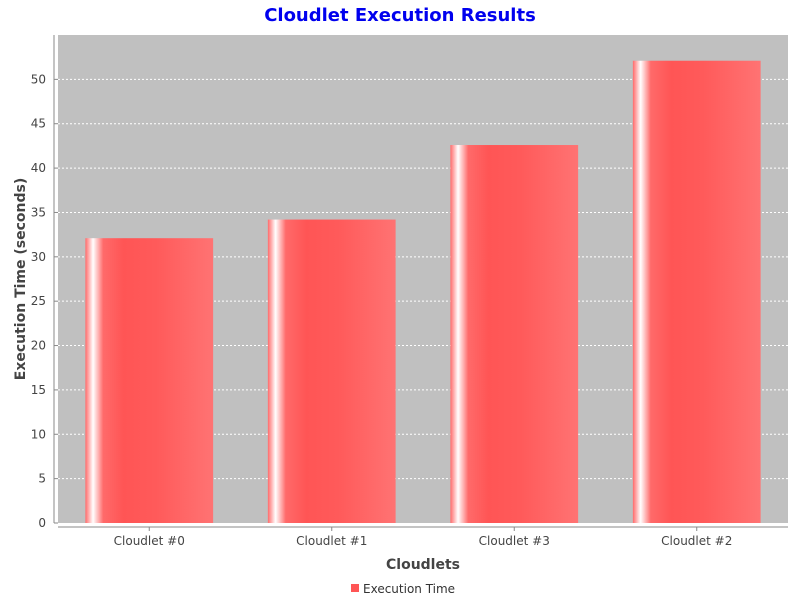 The height and width of the screenshot is (600, 800). I want to click on y-axis-label: Execution Time (seconds), so click(21, 279).